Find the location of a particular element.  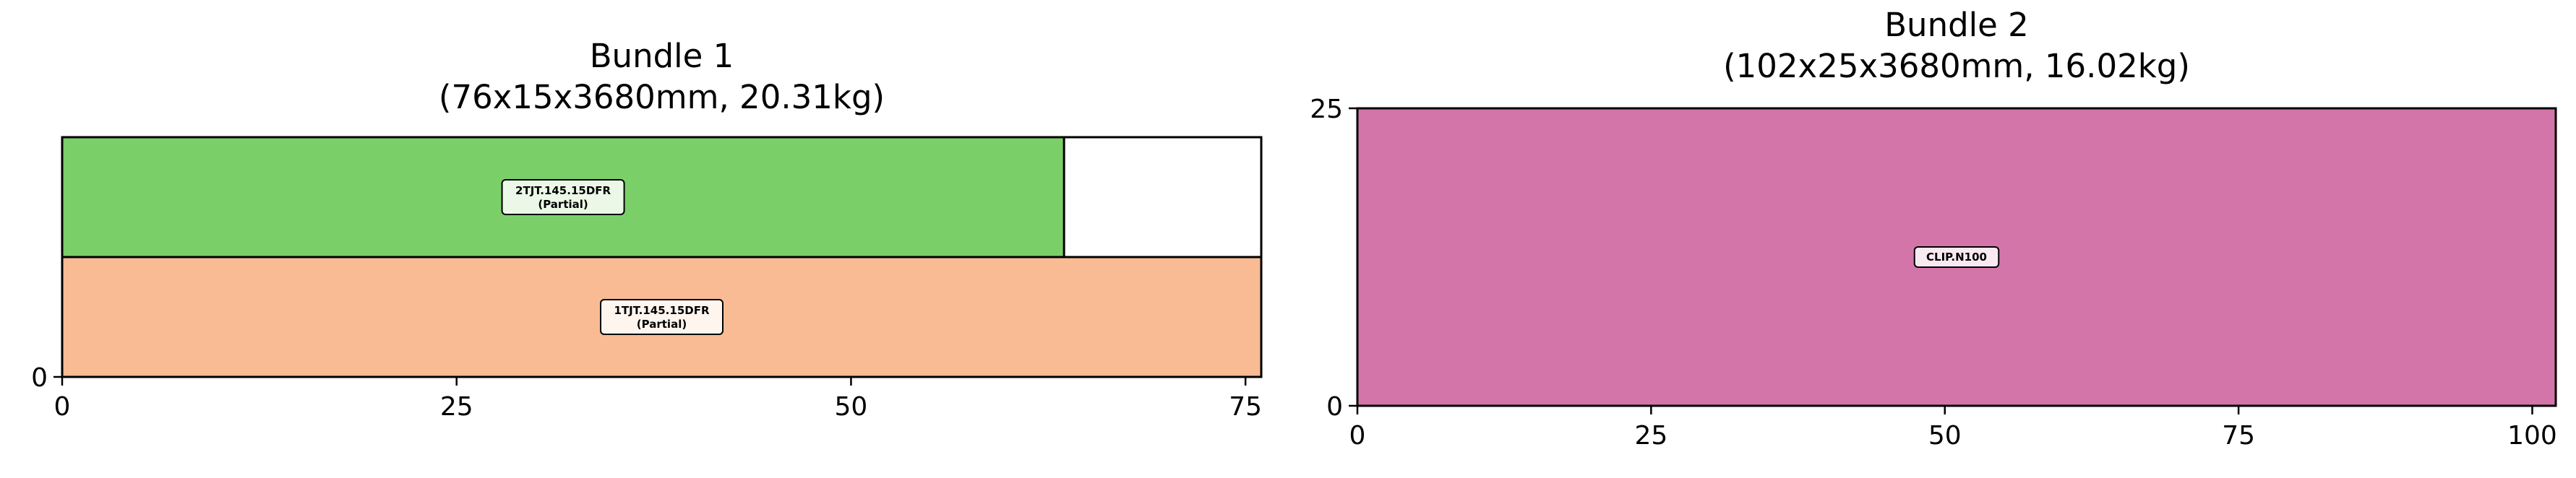

chart-subtitle: (76x15x3680mm, 20.31kg) is located at coordinates (662, 97).